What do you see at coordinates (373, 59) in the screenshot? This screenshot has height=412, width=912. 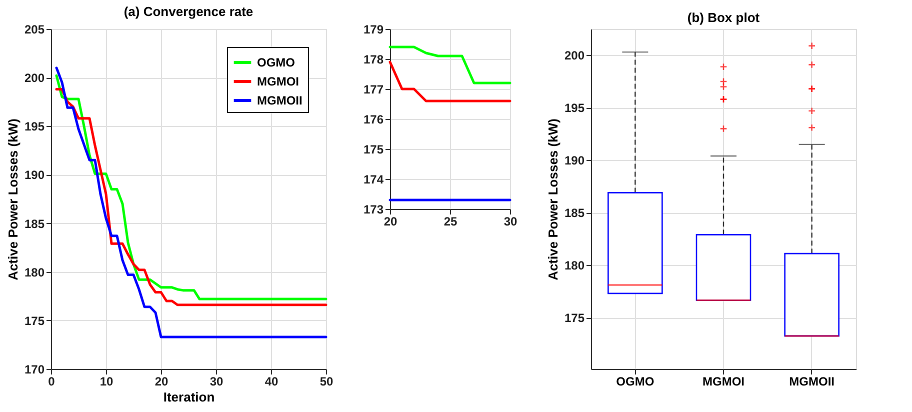 I see `y-tick-label: 178` at bounding box center [373, 59].